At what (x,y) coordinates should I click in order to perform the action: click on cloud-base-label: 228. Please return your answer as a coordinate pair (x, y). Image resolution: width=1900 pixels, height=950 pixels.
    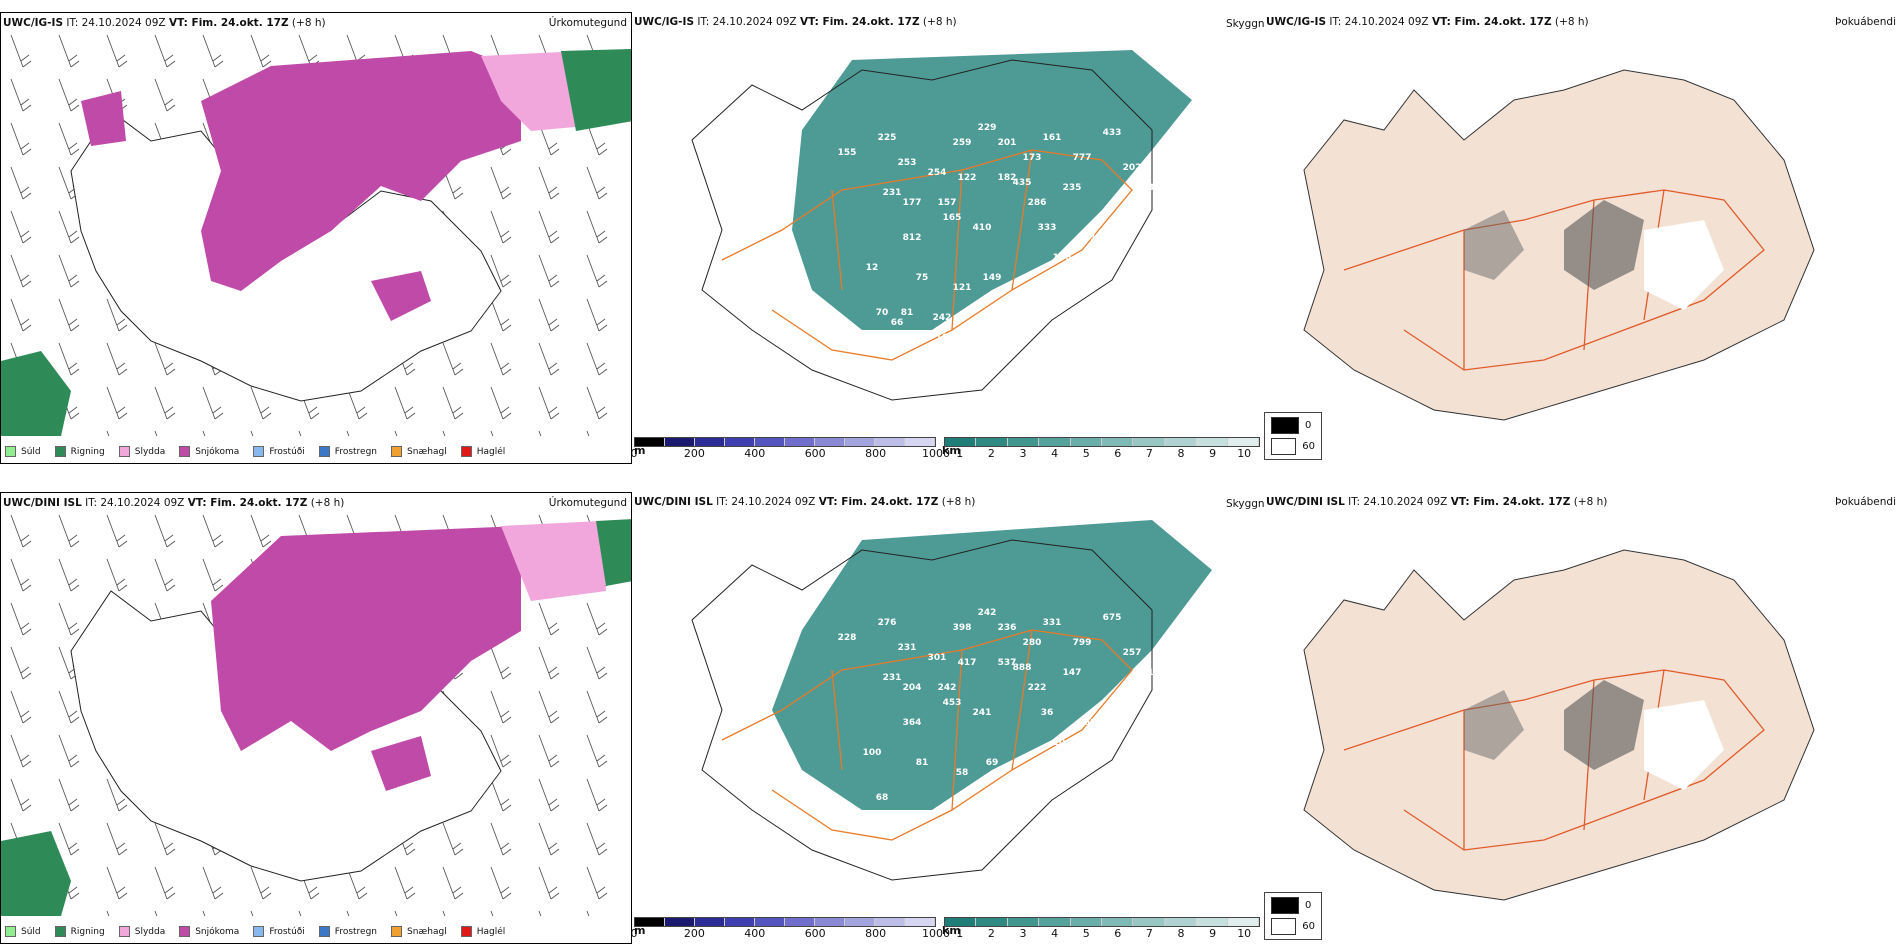
    Looking at the image, I should click on (847, 638).